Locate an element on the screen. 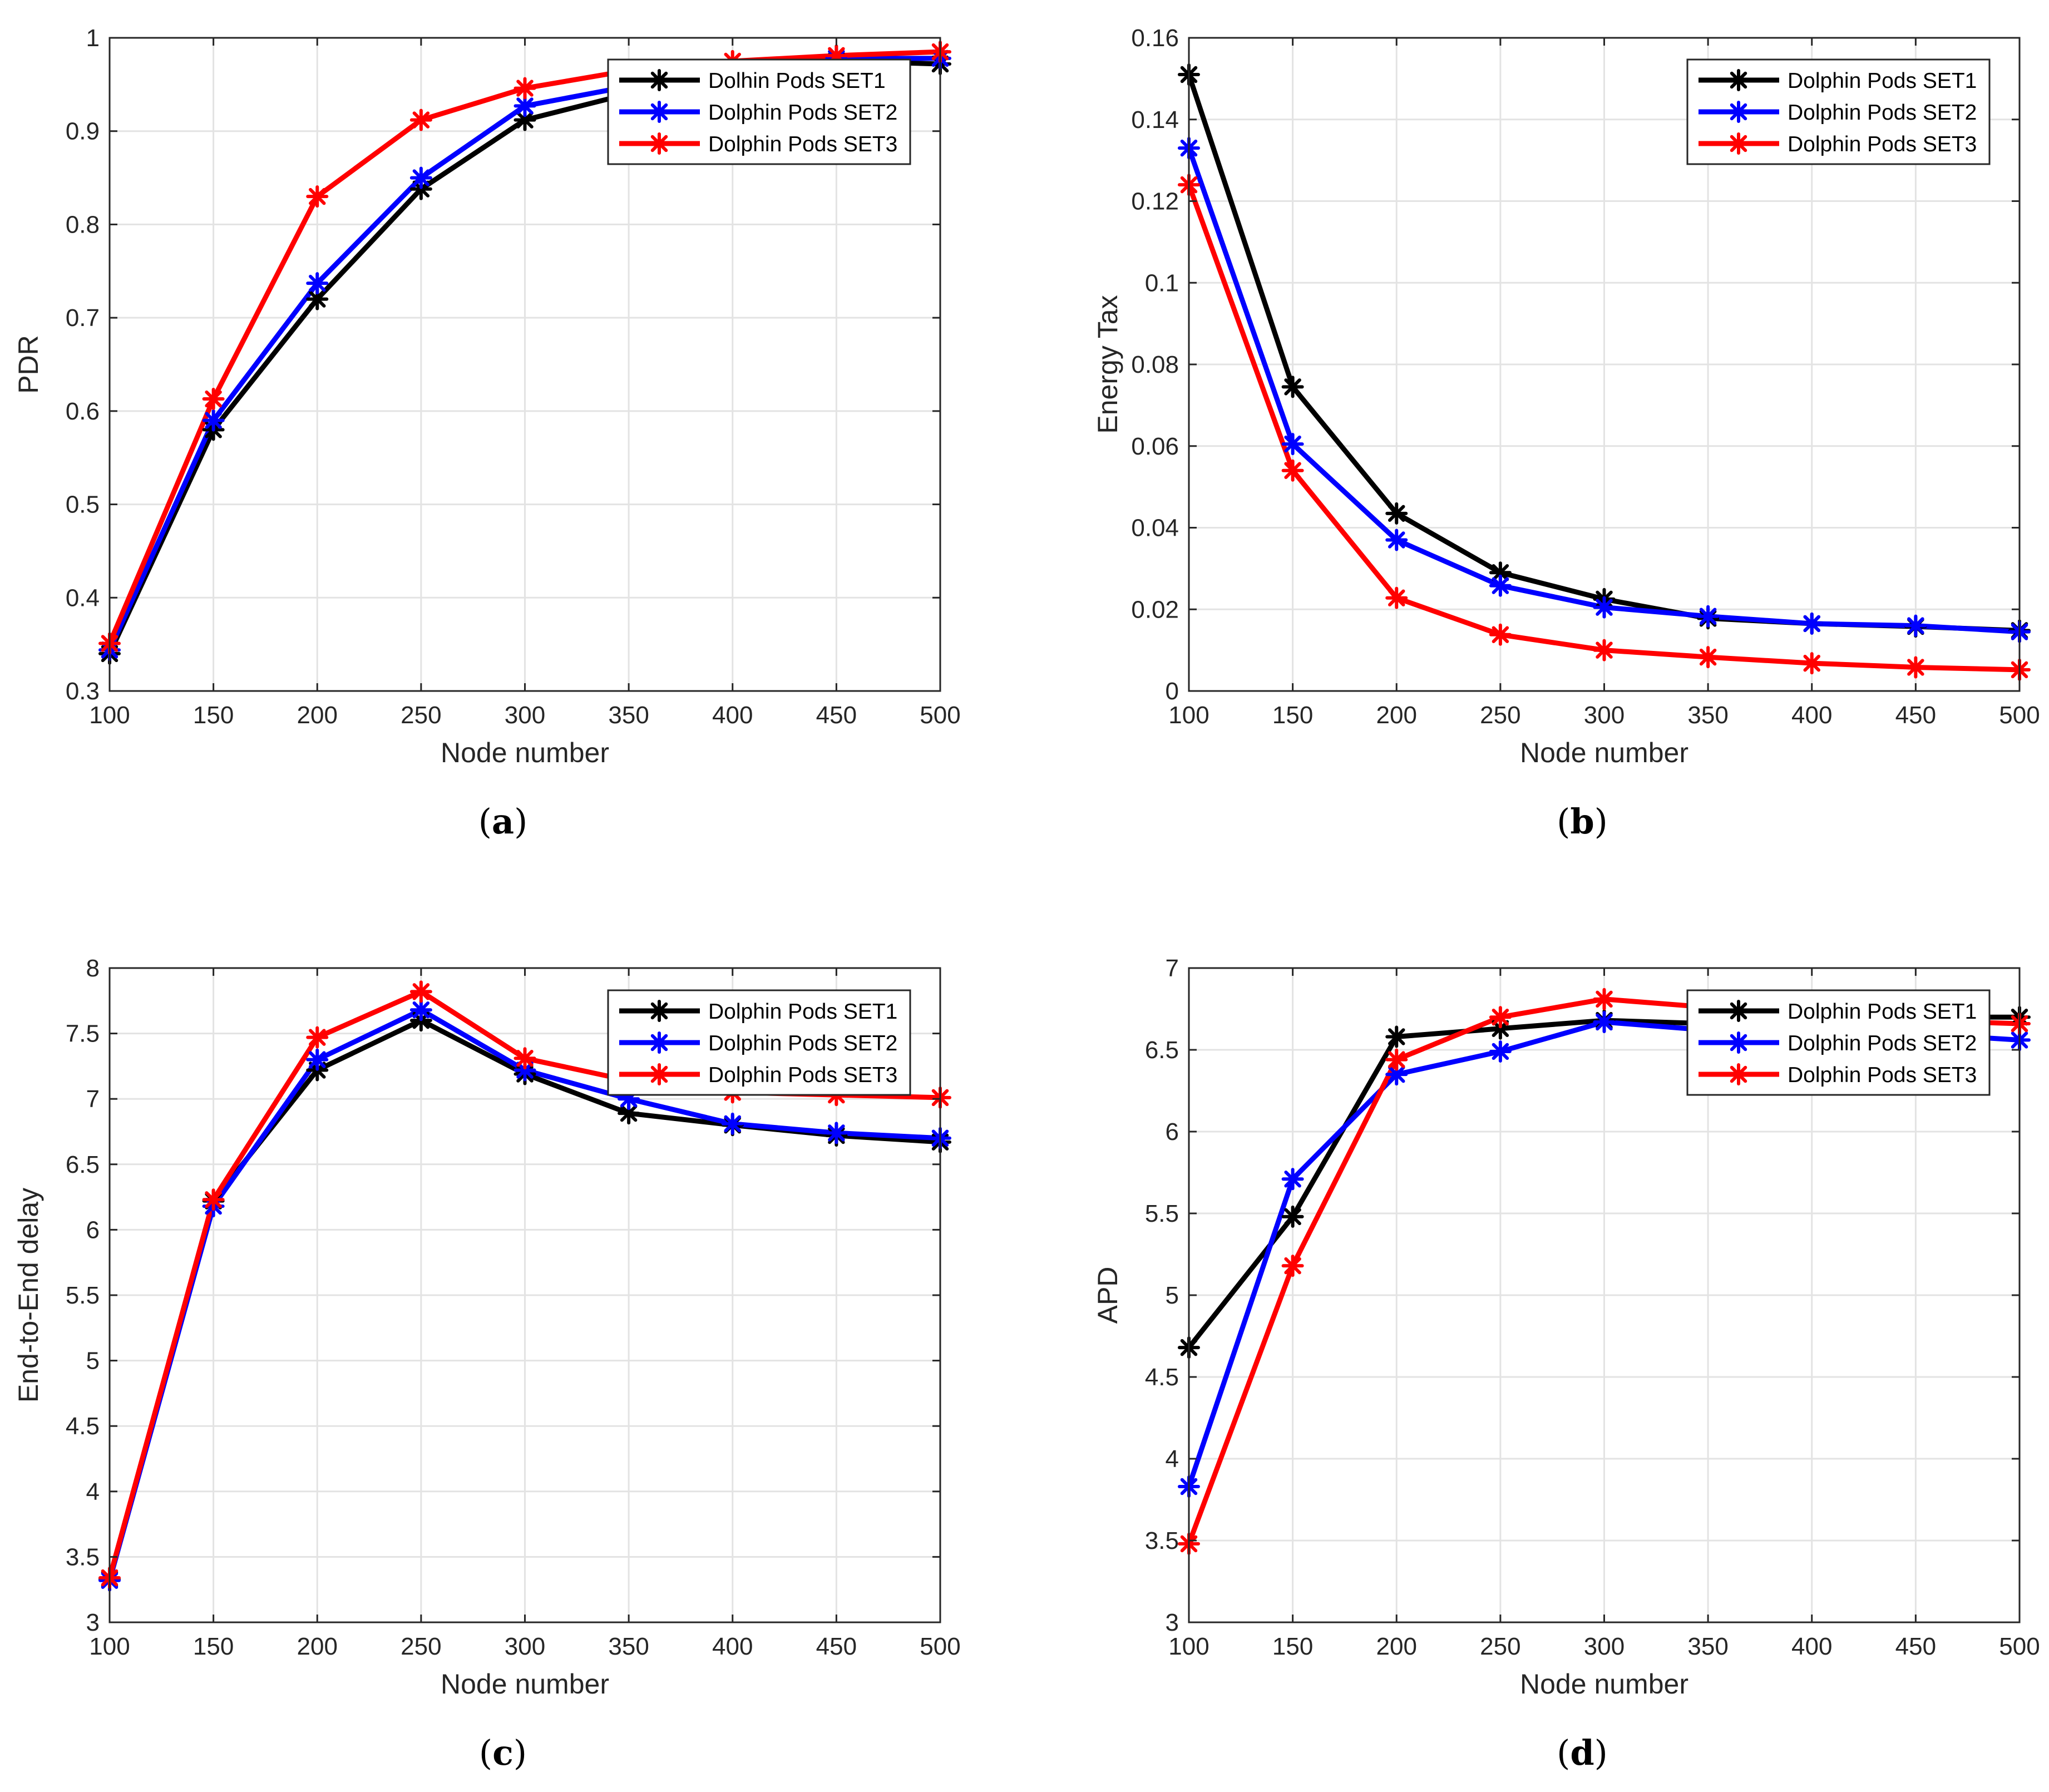  y-tick-label: 0.14 is located at coordinates (1155, 120).